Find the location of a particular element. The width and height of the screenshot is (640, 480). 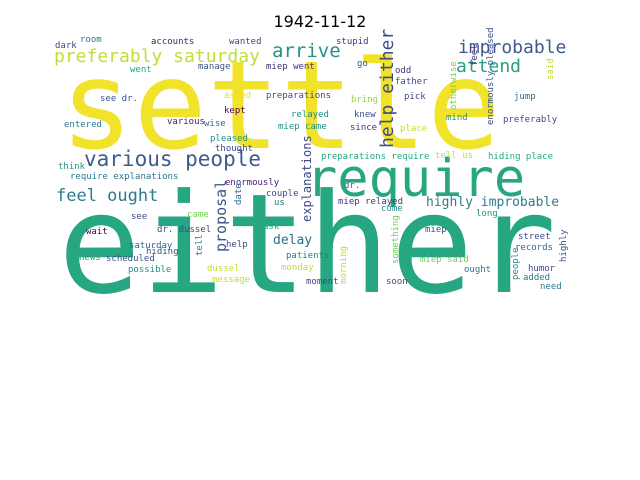

cloud-word: proposal is located at coordinates (221, 216).